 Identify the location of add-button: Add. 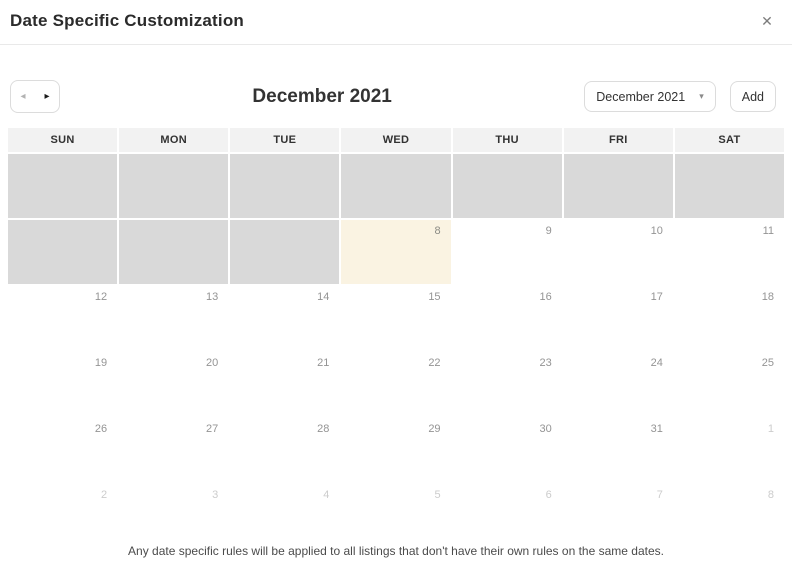
(752, 96).